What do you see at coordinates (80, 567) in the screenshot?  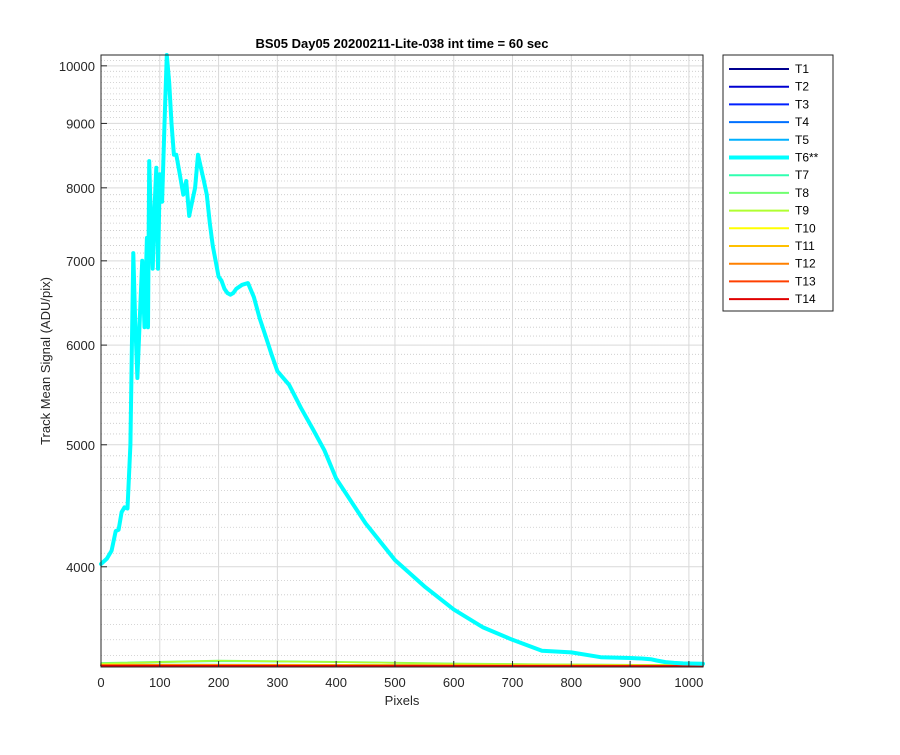 I see `y-tick-label: 4000` at bounding box center [80, 567].